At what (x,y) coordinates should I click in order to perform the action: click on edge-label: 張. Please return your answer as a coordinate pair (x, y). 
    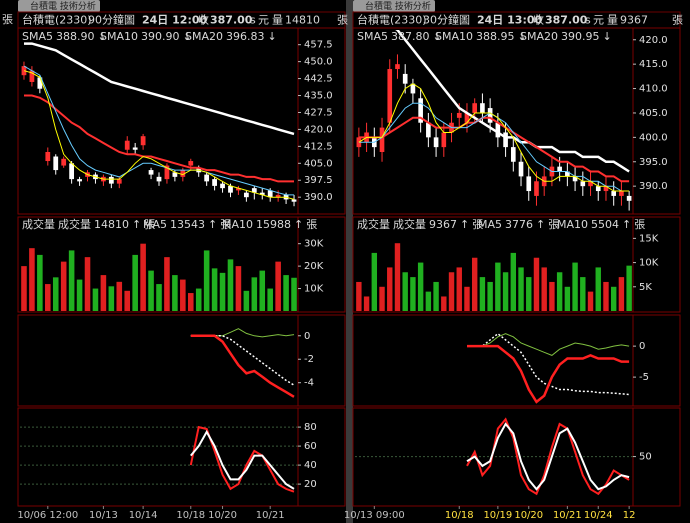
    Looking at the image, I should click on (7, 19).